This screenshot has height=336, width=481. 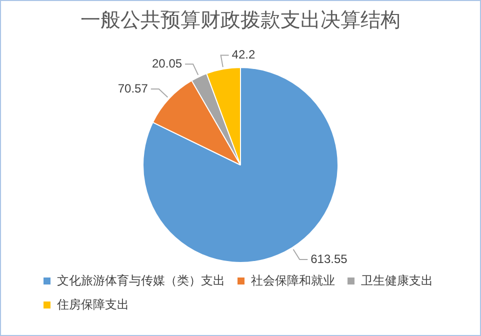 I want to click on legend-label: 卫生健康支出, so click(x=397, y=280).